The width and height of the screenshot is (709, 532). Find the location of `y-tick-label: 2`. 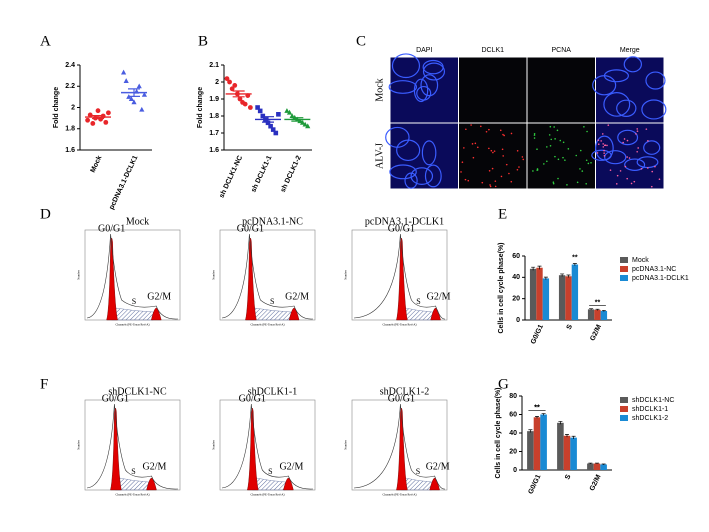

y-tick-label: 2 is located at coordinates (217, 82).